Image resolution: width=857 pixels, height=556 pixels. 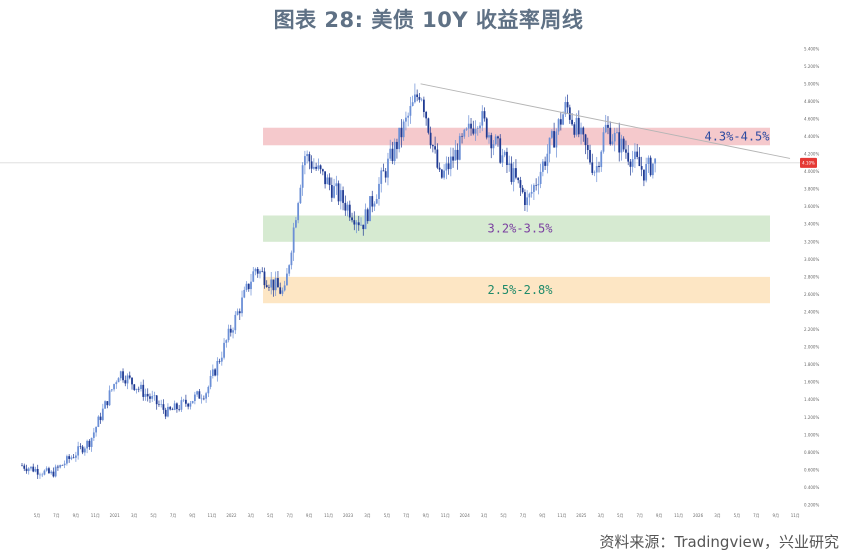 What do you see at coordinates (811, 329) in the screenshot?
I see `y-tick-label: 2.200%` at bounding box center [811, 329].